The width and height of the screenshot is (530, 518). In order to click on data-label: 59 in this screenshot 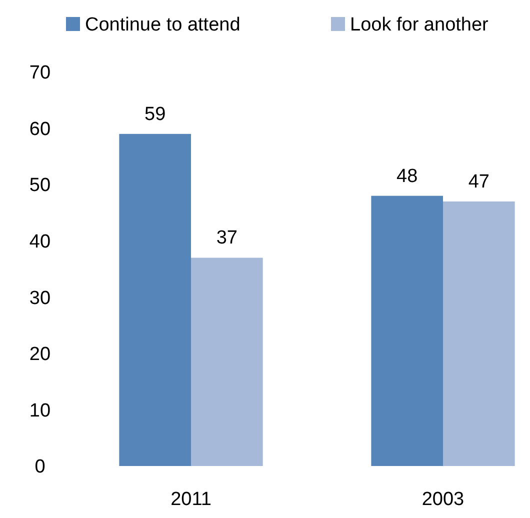, I will do `click(155, 114)`.